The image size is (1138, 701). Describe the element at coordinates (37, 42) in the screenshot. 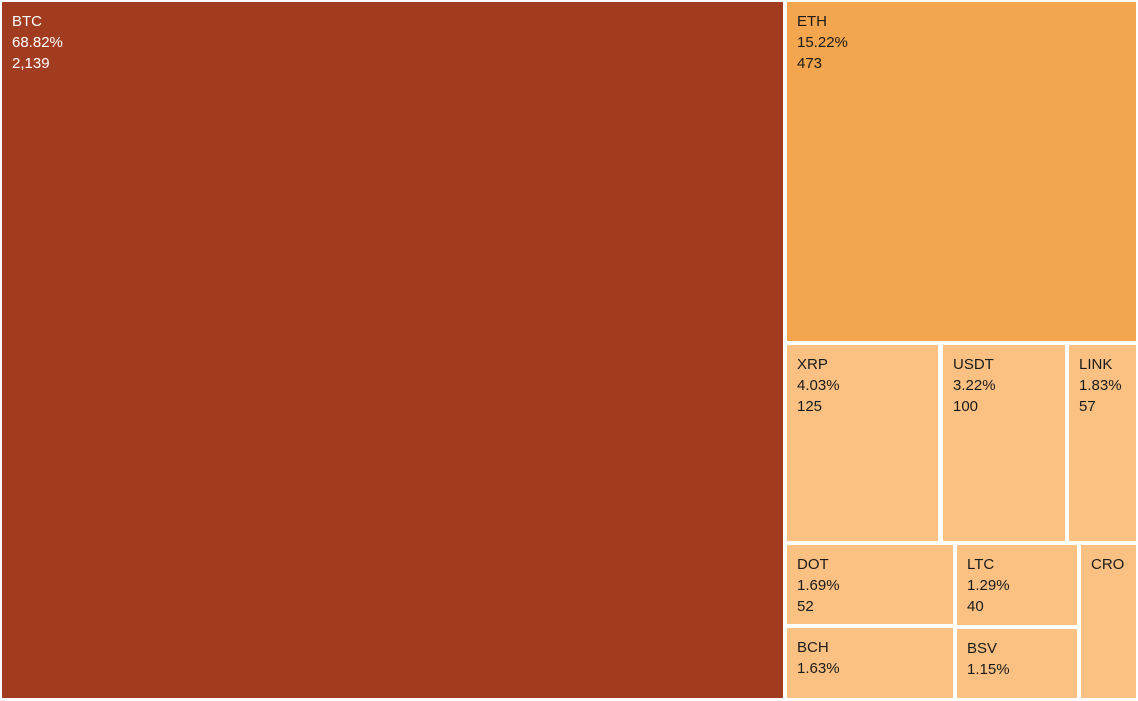

I see `cell-percent: 68.82%` at that location.